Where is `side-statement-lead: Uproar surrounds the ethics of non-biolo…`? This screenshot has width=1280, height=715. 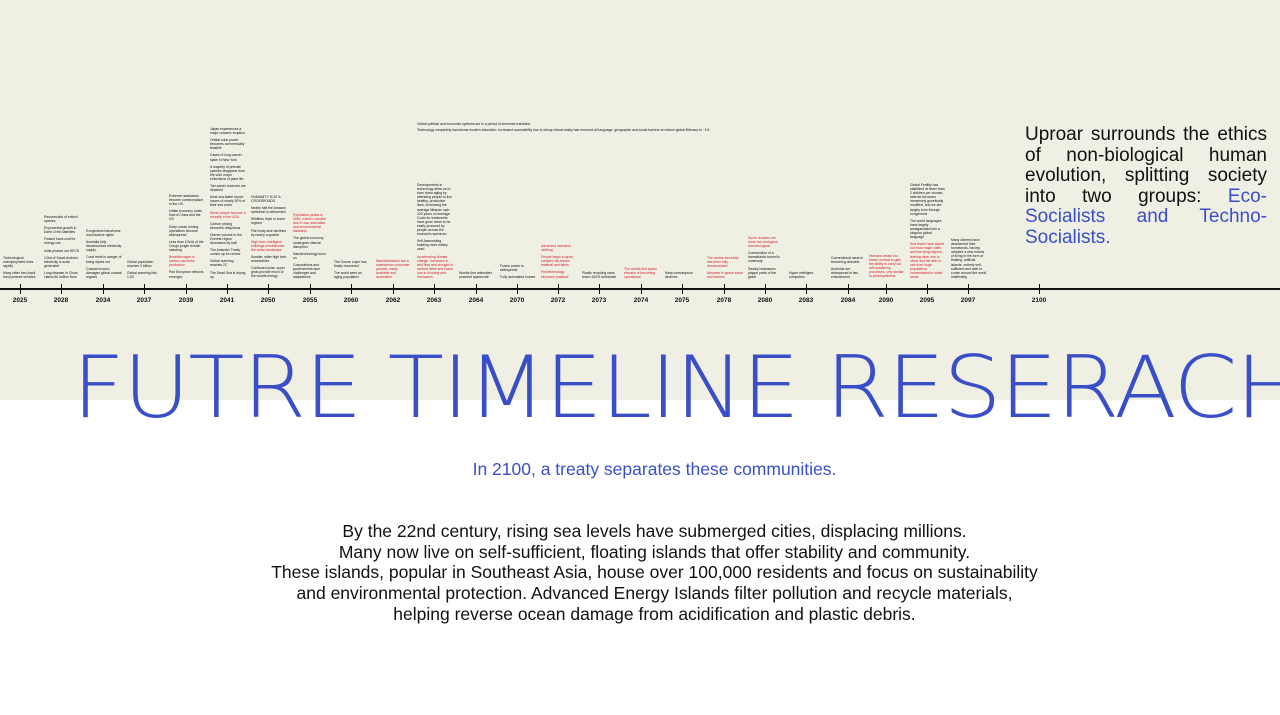
side-statement-lead: Uproar surrounds the ethics of non-biolo… is located at coordinates (1146, 165).